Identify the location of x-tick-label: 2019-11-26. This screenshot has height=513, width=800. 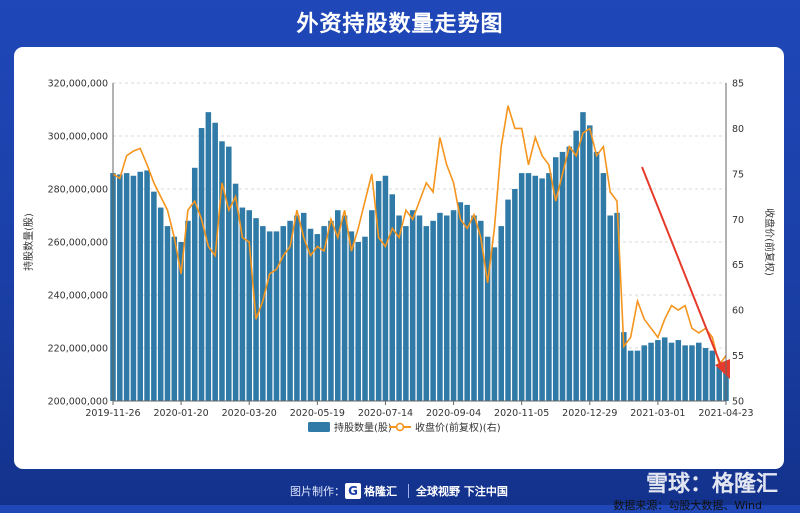
(112, 413).